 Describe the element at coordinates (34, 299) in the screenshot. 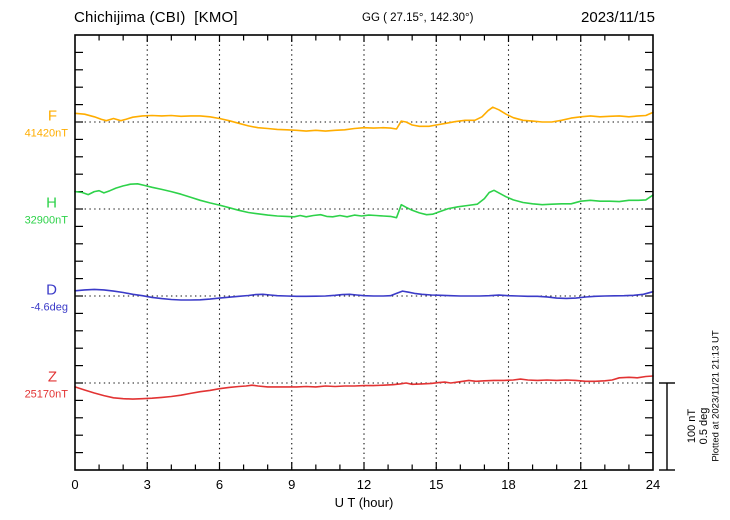

I see `trace-label-D: D -4.6deg` at that location.